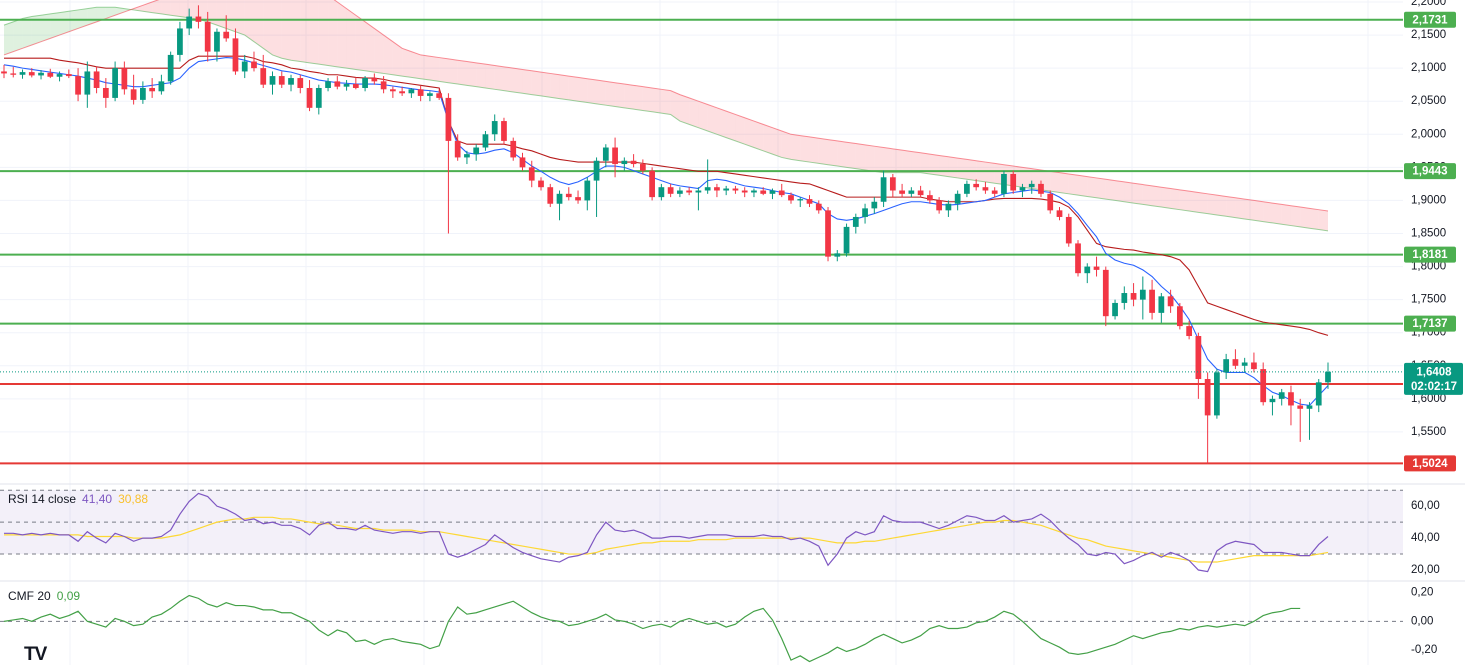 Image resolution: width=1465 pixels, height=666 pixels. I want to click on price-axis-tick: 1,7500, so click(1428, 300).